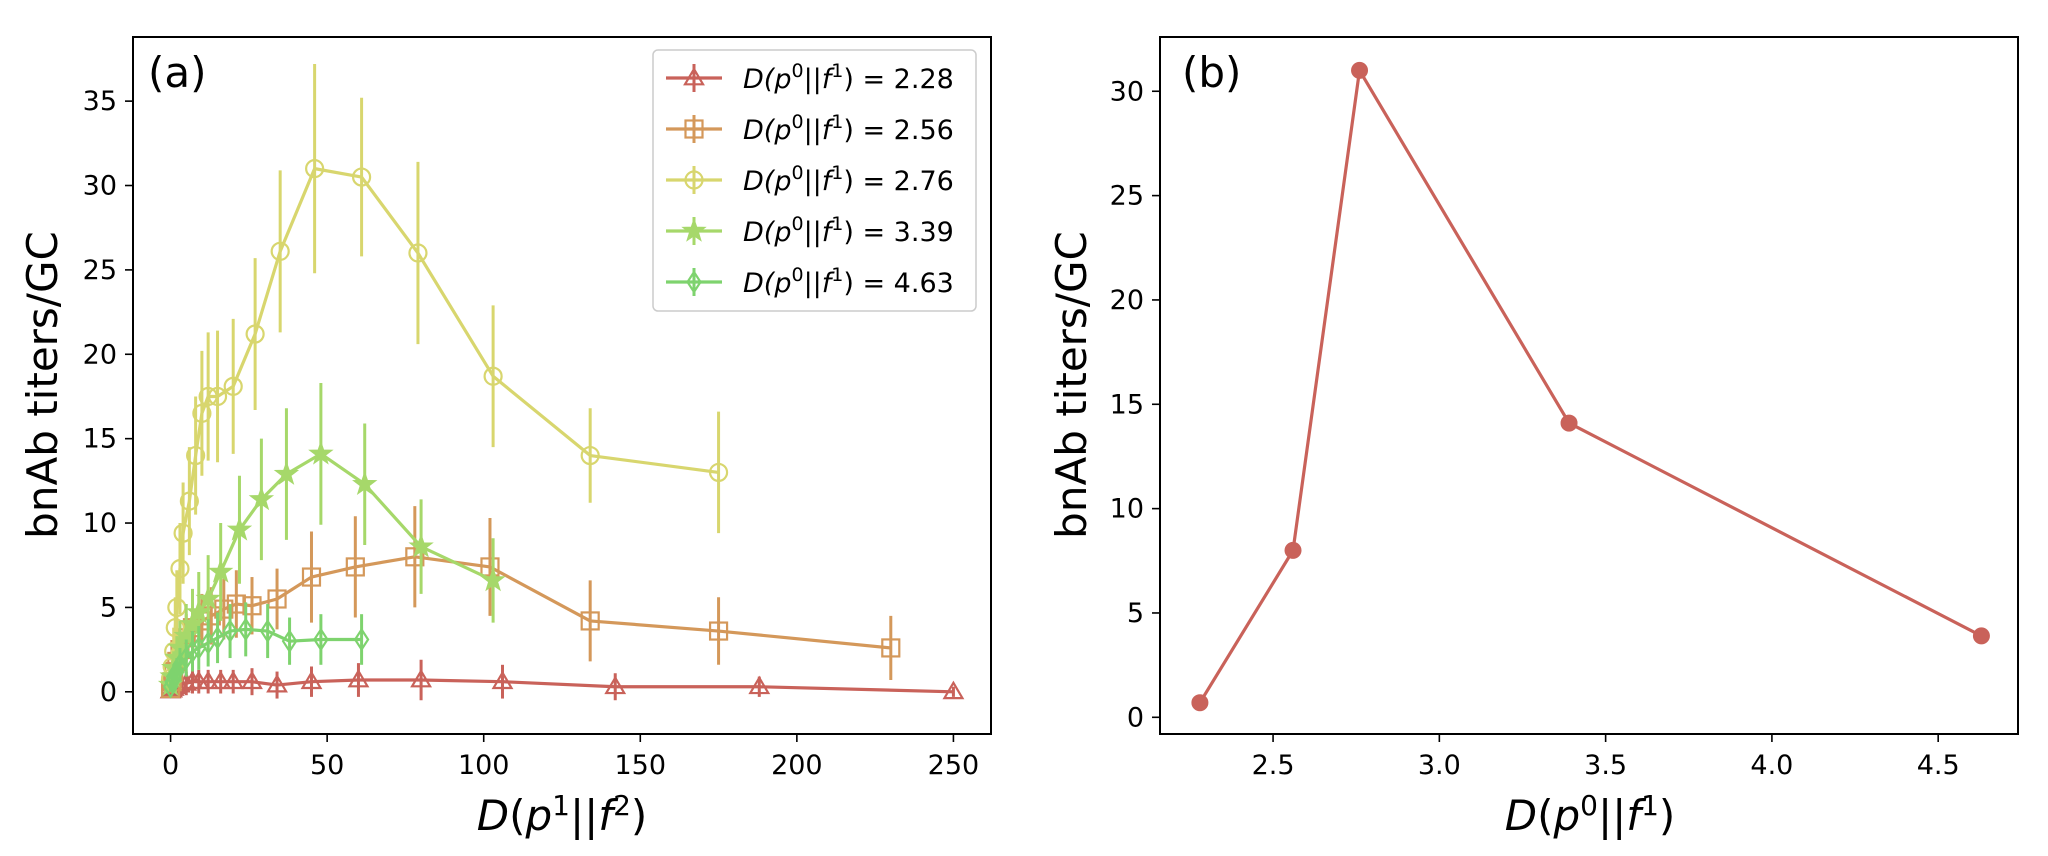 The image size is (2048, 856). I want to click on panel-b-x-tick-label: 3.0, so click(1439, 765).